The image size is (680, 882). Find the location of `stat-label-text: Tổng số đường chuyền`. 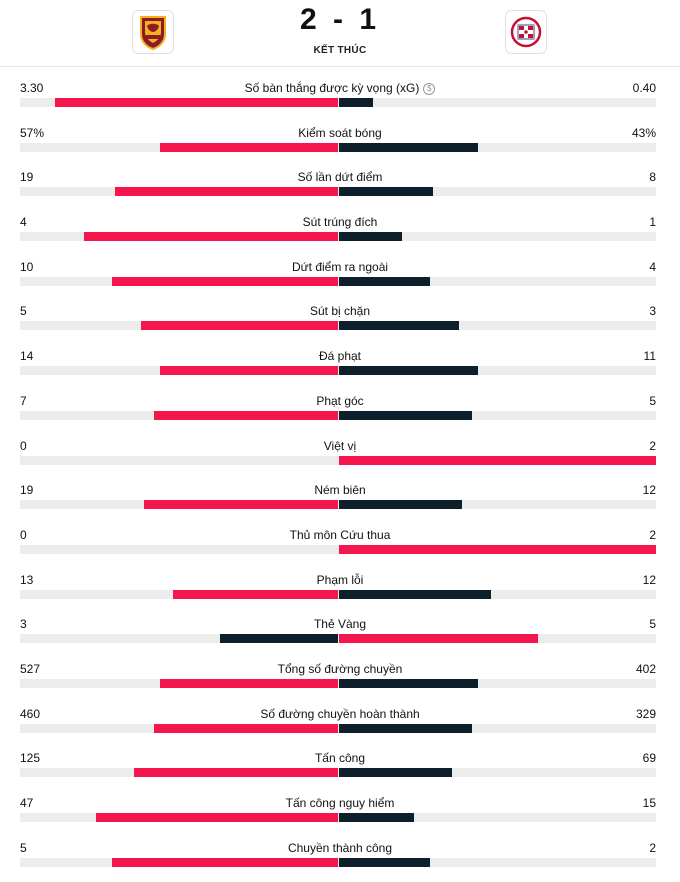

stat-label-text: Tổng số đường chuyền is located at coordinates (340, 668).